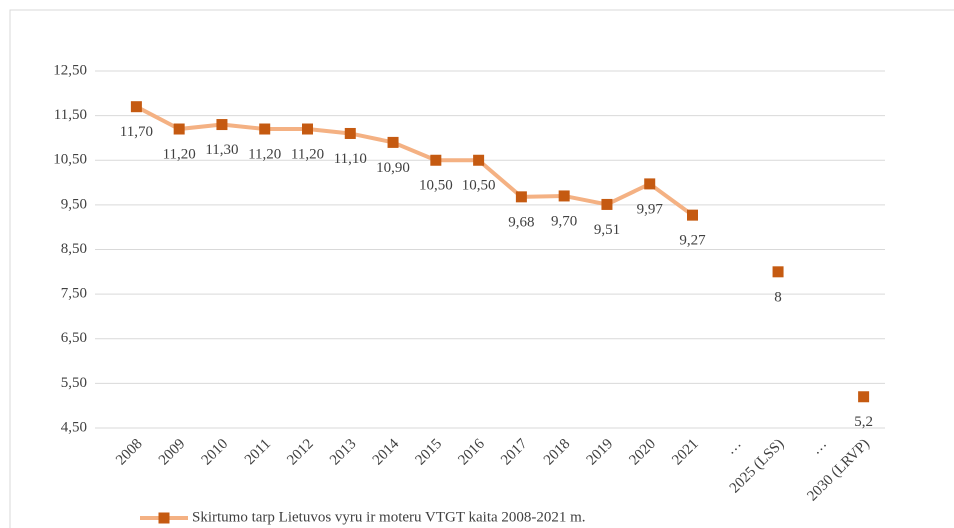 This screenshot has width=954, height=528. Describe the element at coordinates (74, 294) in the screenshot. I see `y-tick-label: 7,50` at that location.